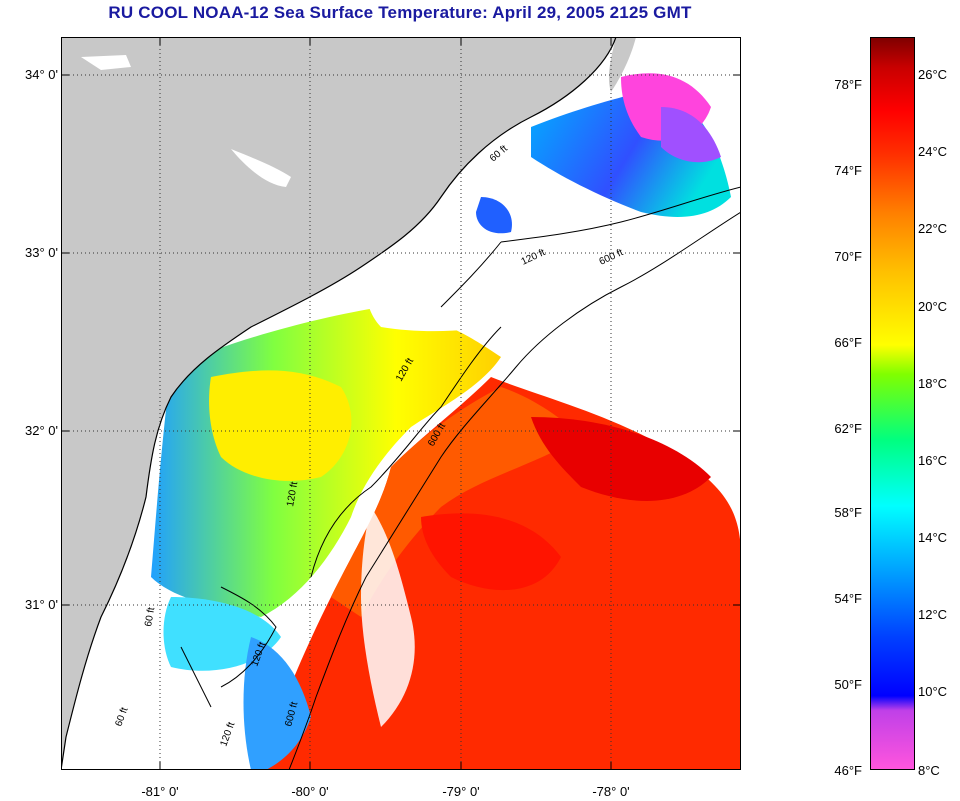  I want to click on colorbar-c-label: 18°C, so click(933, 383).